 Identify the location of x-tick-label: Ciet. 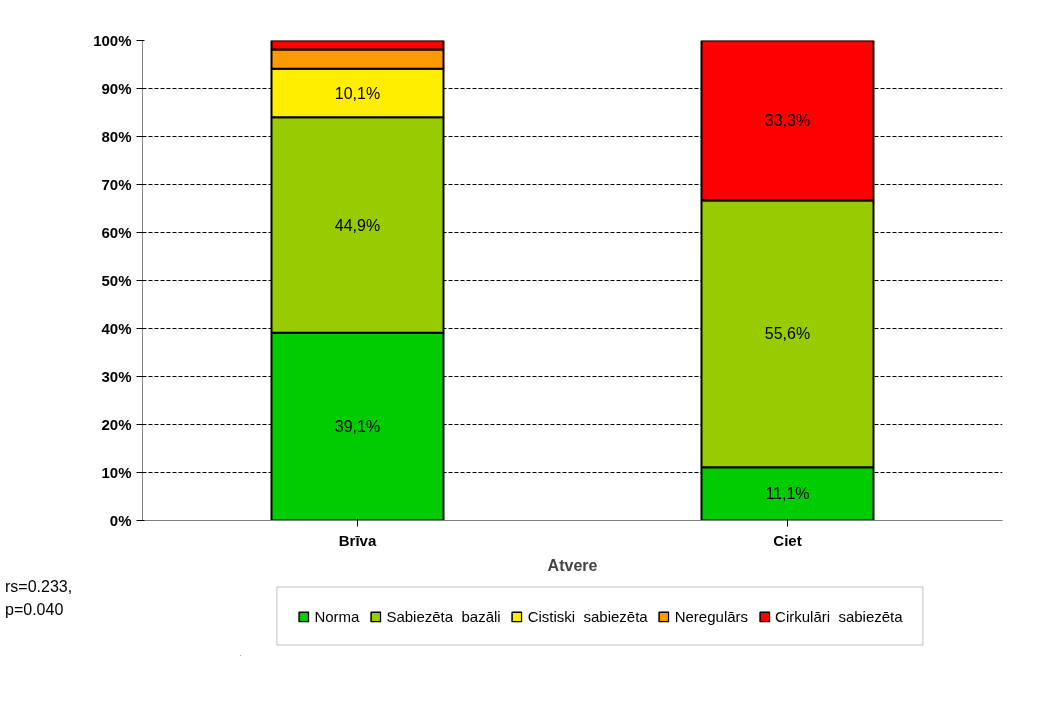
(787, 540).